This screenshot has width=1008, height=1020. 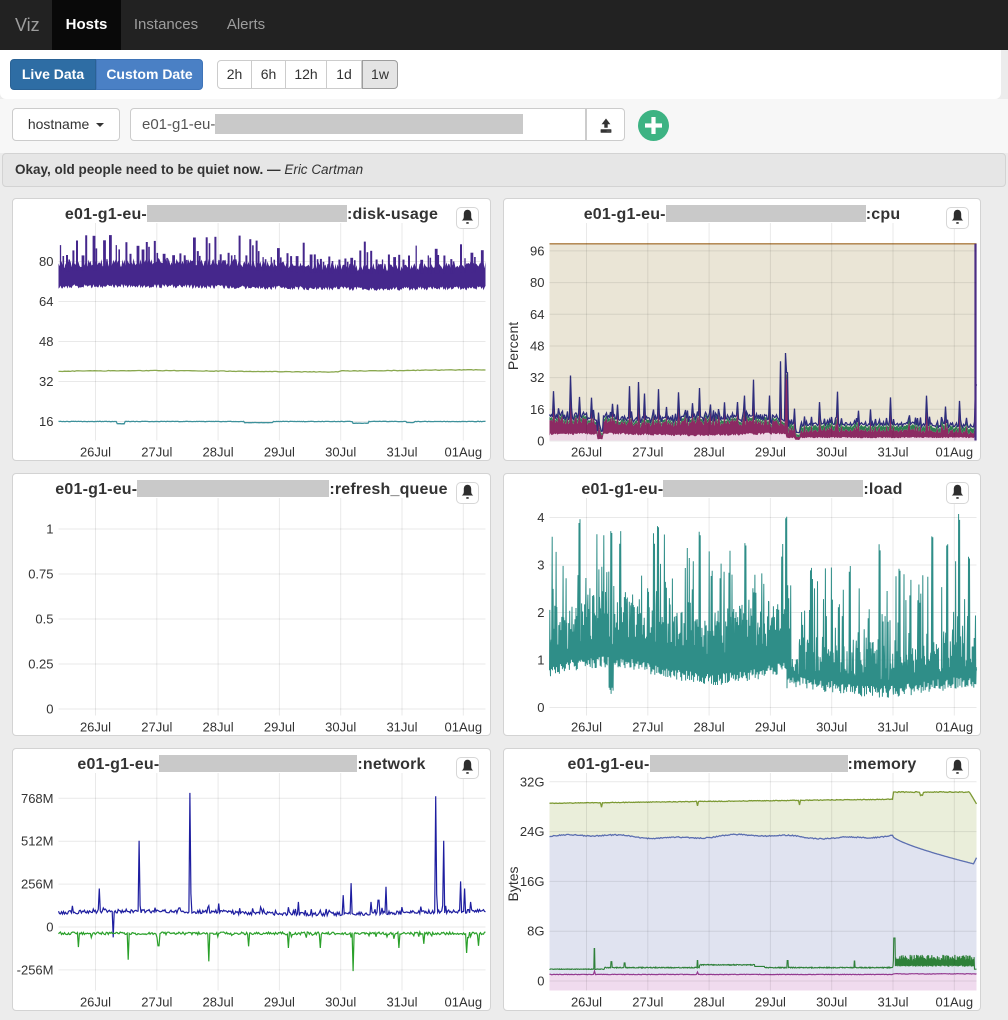 I want to click on svg-text: 96, so click(x=537, y=250).